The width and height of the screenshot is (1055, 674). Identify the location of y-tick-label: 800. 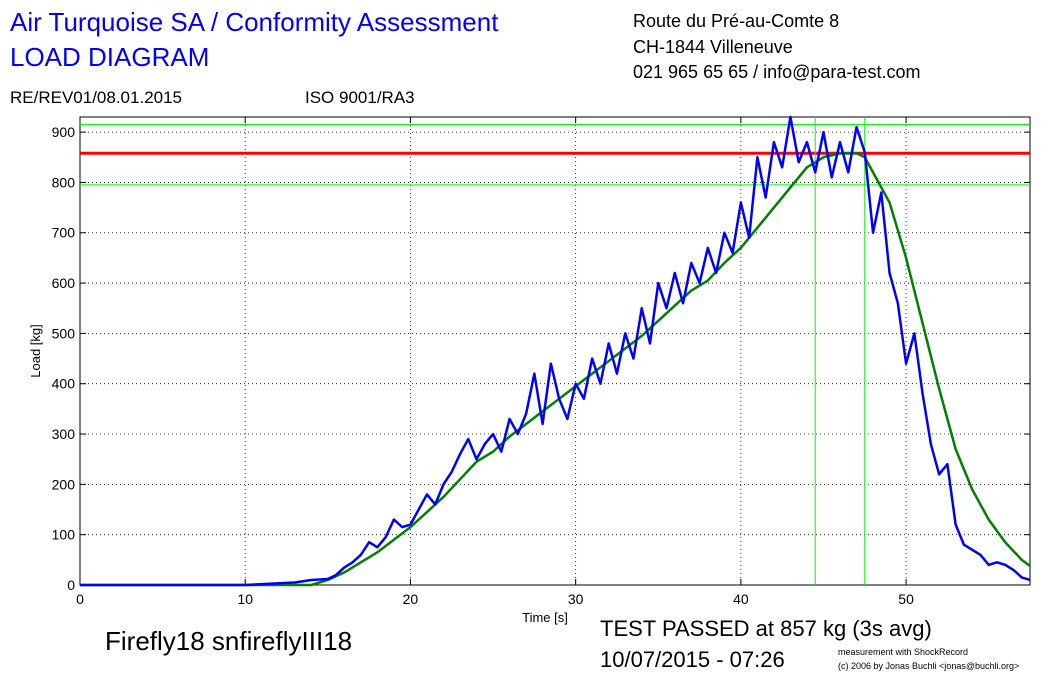
(64, 182).